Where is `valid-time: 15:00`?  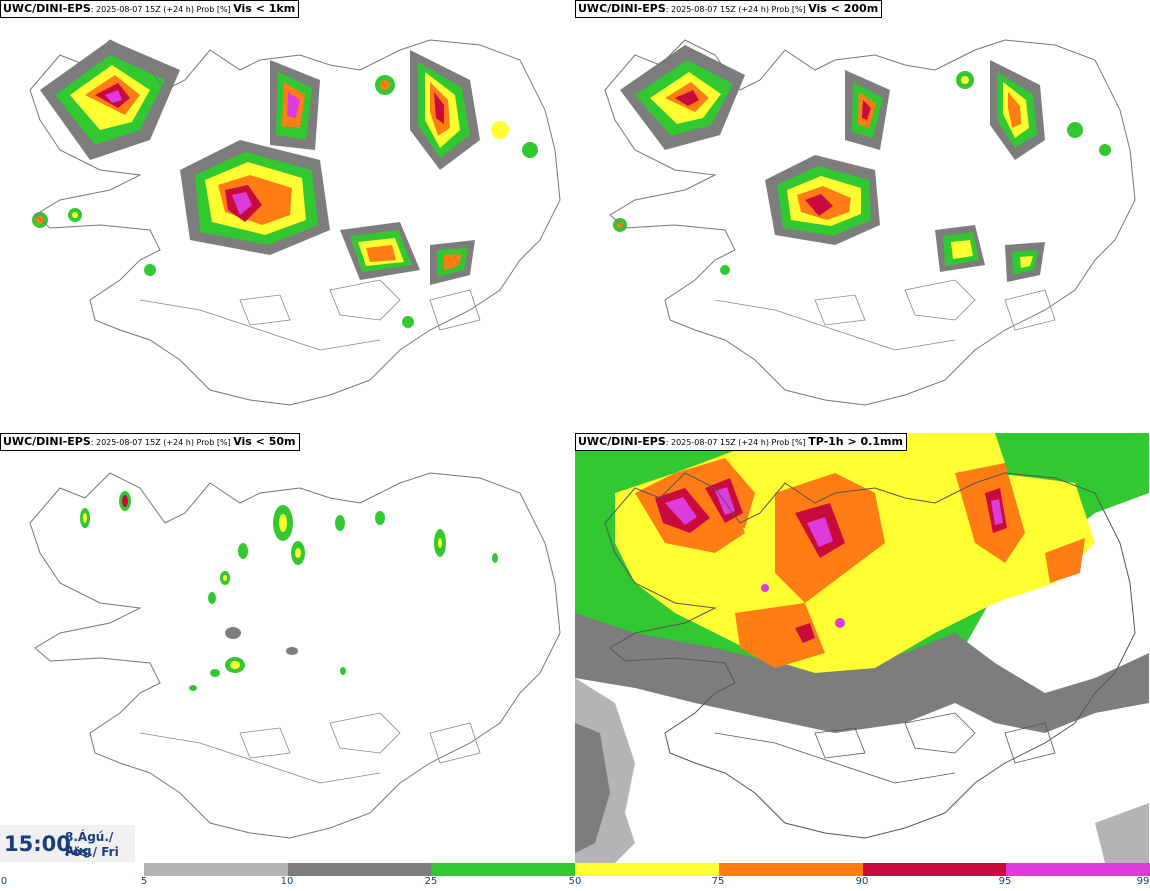
valid-time: 15:00 is located at coordinates (37, 844).